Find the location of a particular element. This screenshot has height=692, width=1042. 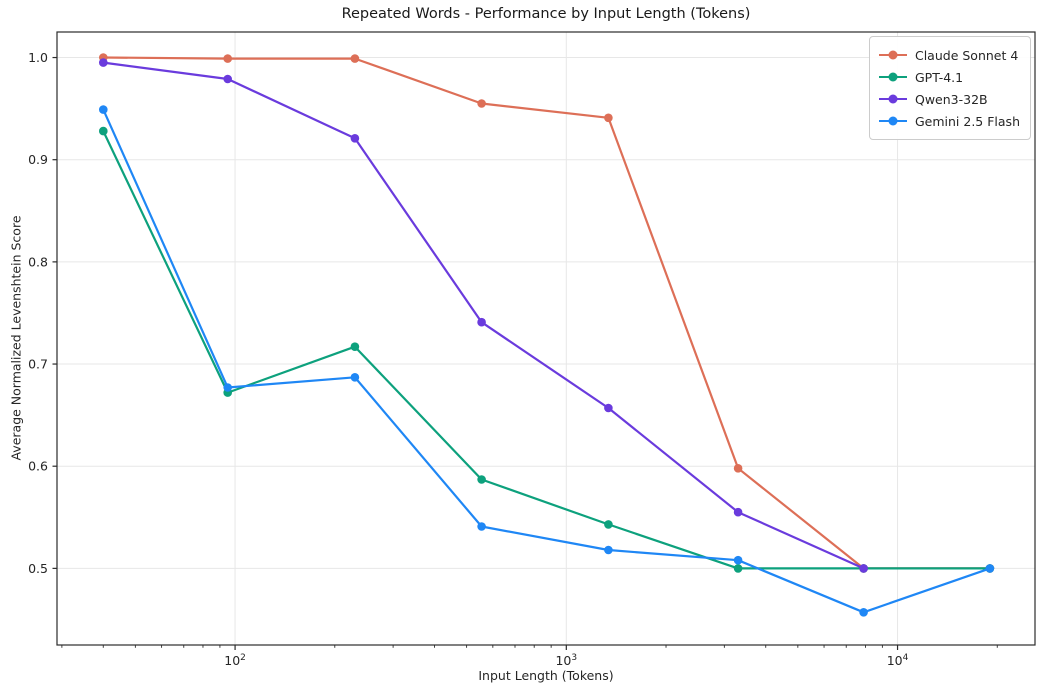

y-axis-label: Average Normalized Levenshtein Score is located at coordinates (16, 338).